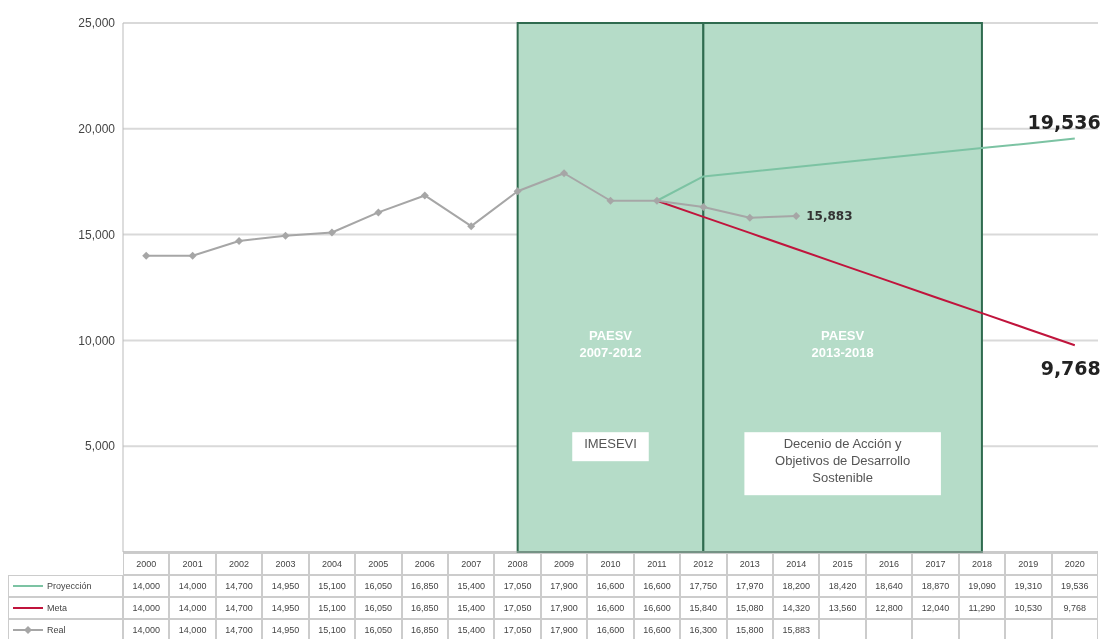 The image size is (1108, 639). Describe the element at coordinates (1074, 608) in the screenshot. I see `data-label: 9,768` at that location.